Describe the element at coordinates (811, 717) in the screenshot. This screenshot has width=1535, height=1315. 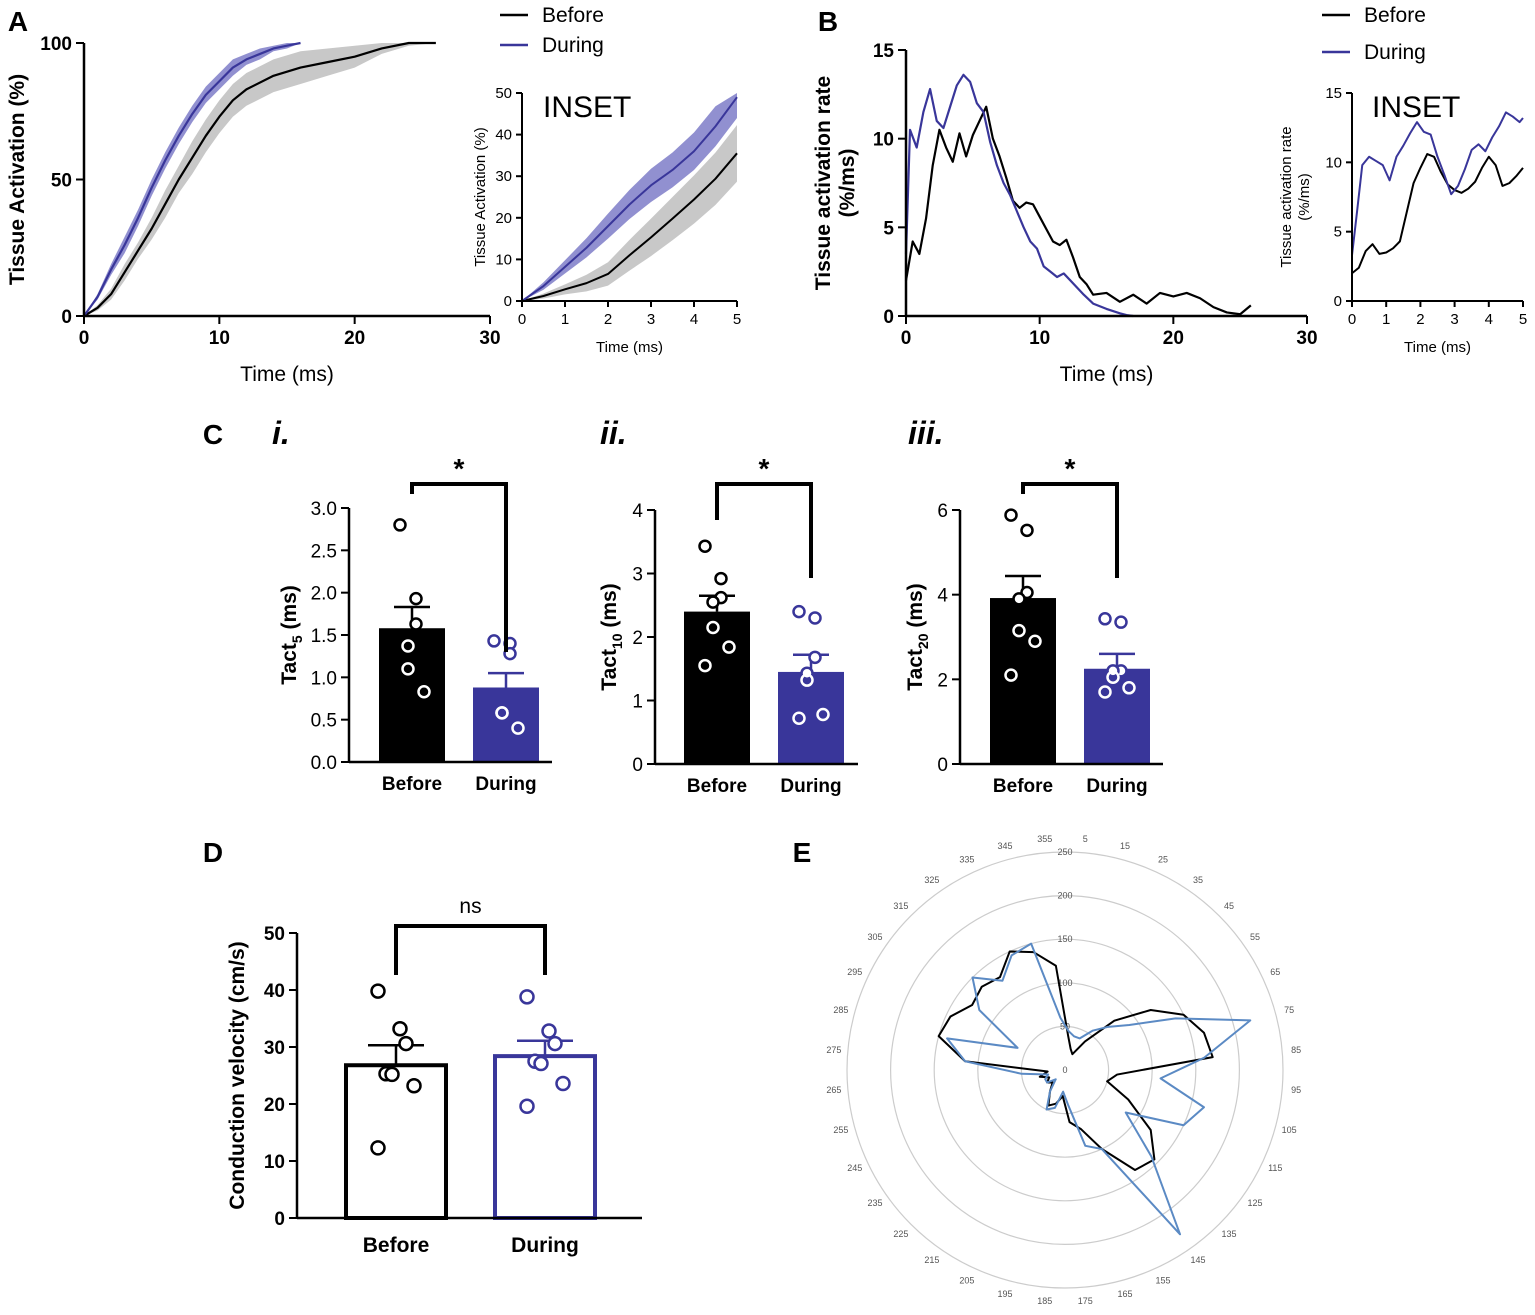
I see `C_ii-bar-during` at that location.